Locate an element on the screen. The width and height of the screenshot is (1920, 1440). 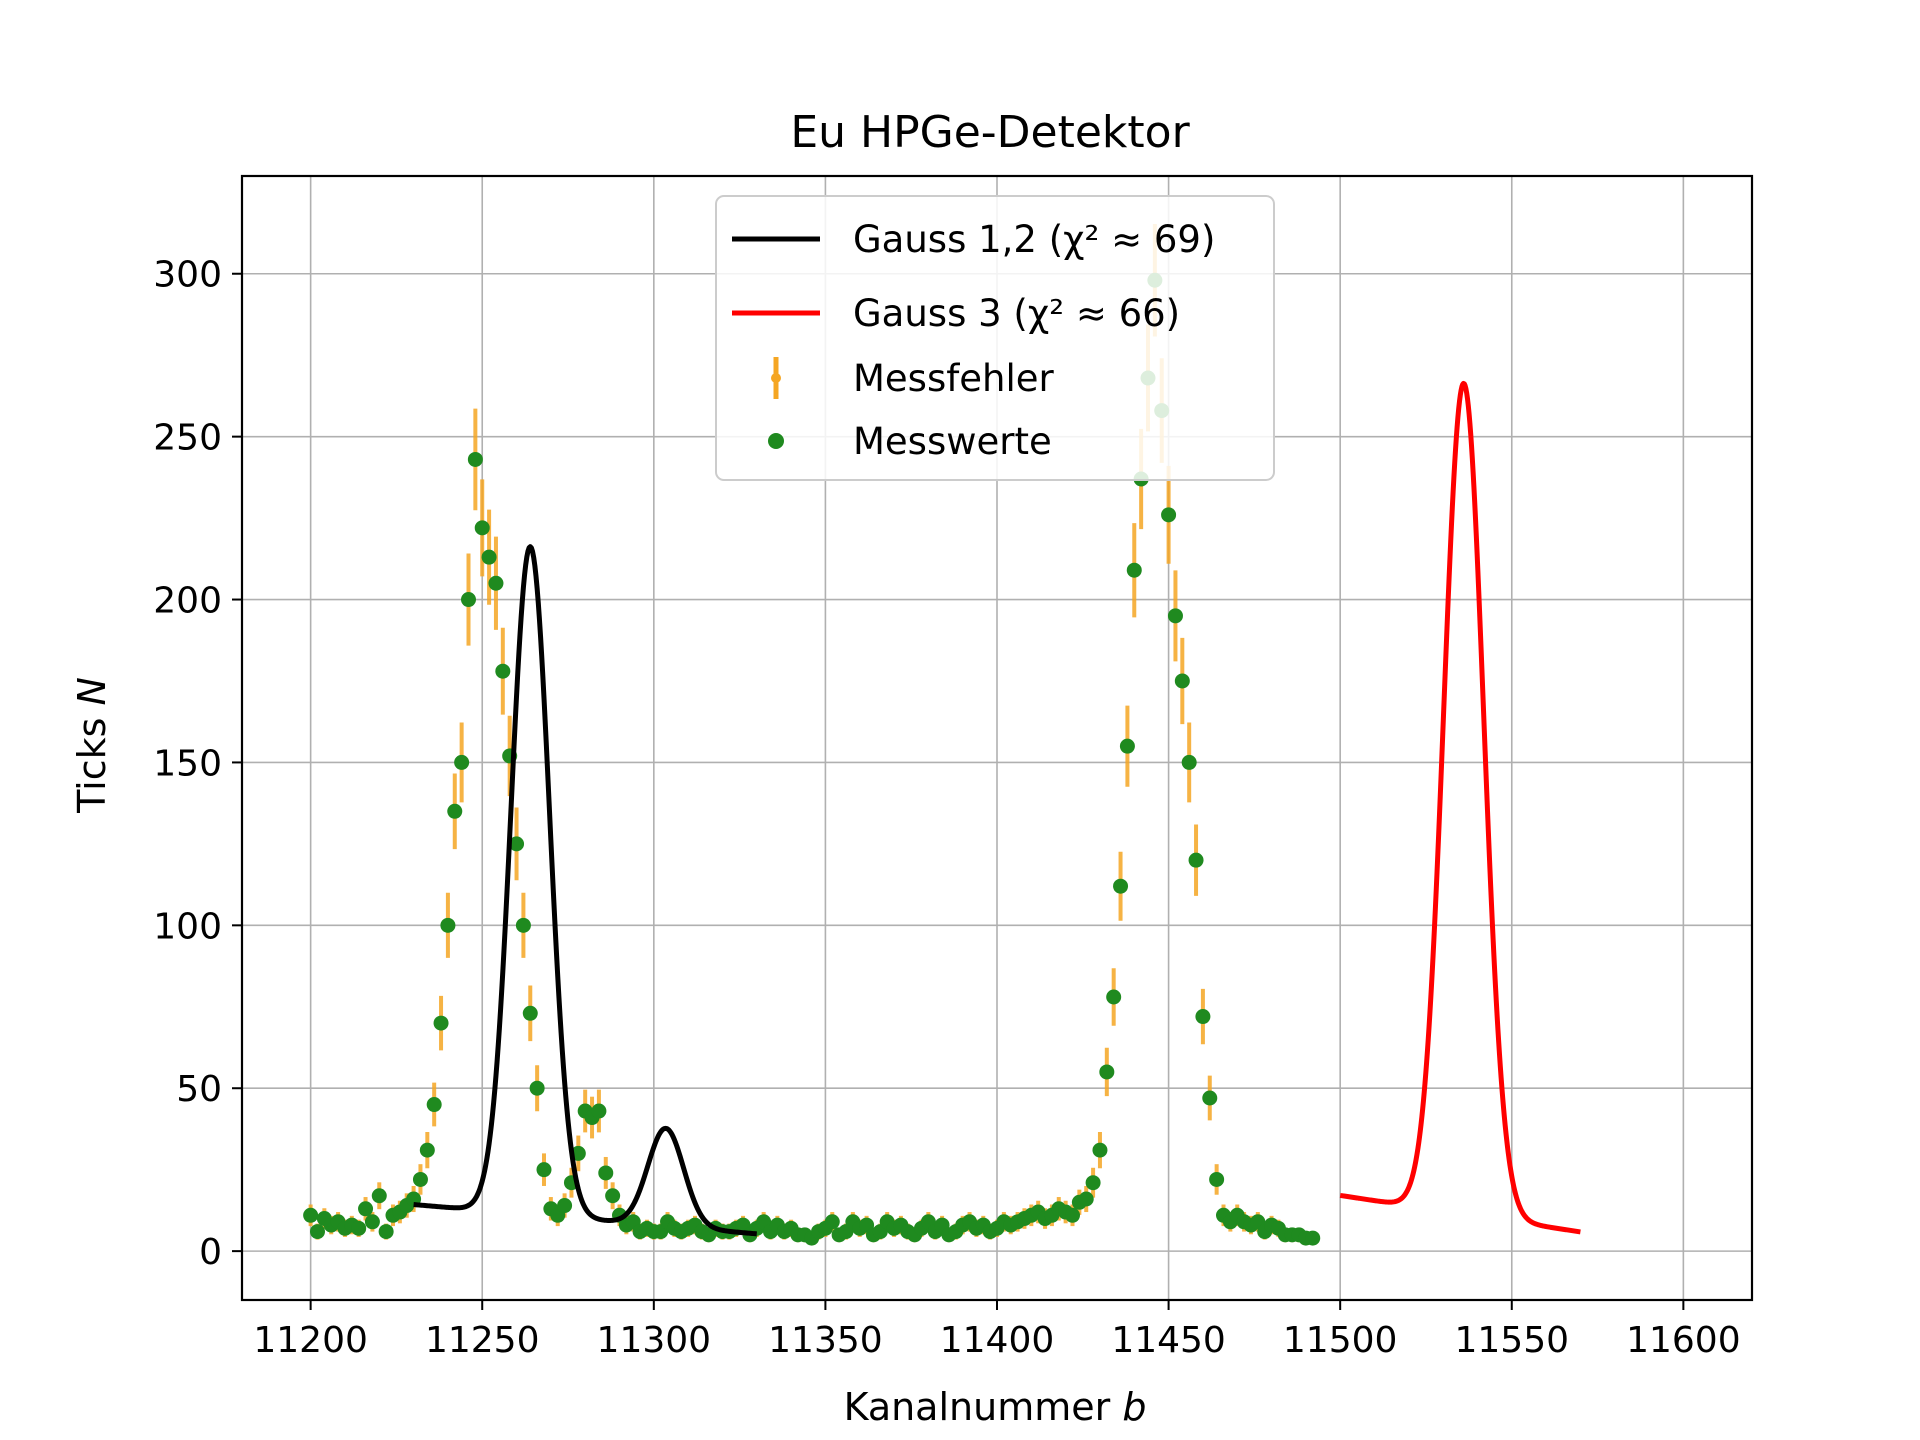
legend-label-points: Messwerte is located at coordinates (952, 441).